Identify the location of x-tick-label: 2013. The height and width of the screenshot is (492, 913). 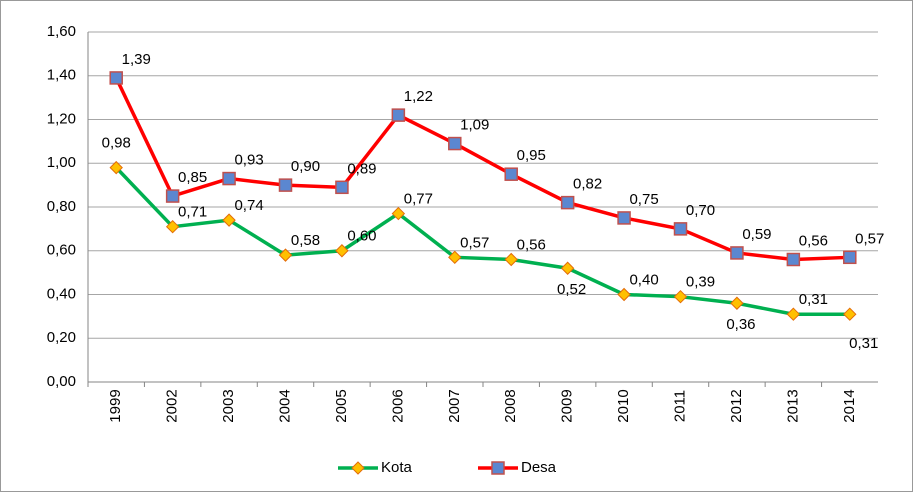
(792, 405).